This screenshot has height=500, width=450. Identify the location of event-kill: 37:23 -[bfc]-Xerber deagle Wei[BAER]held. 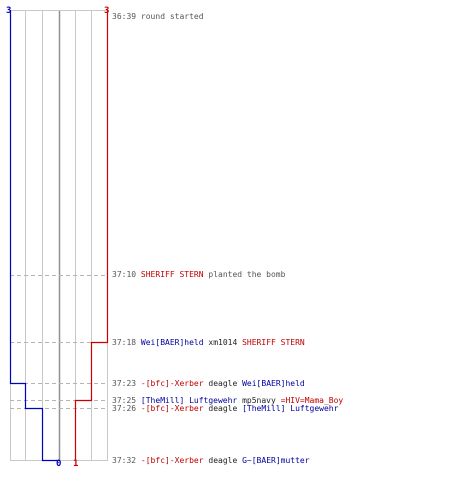
(208, 384).